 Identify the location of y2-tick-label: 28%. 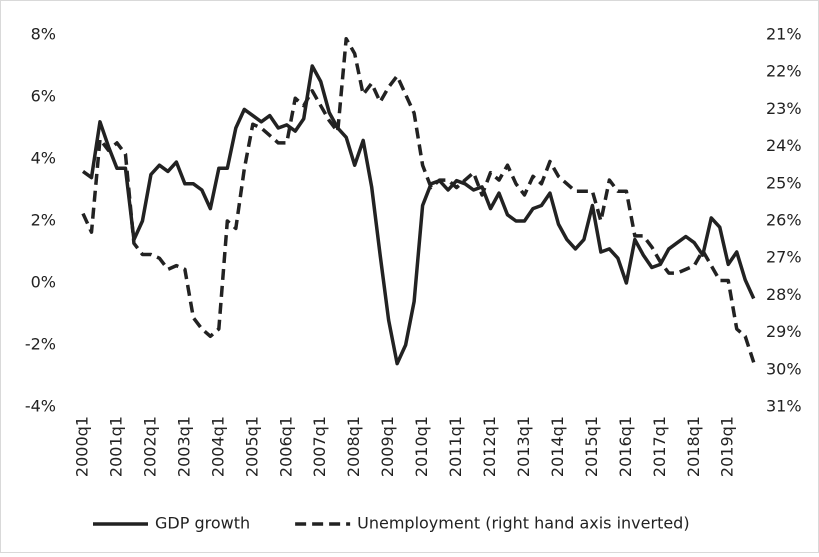
(784, 294).